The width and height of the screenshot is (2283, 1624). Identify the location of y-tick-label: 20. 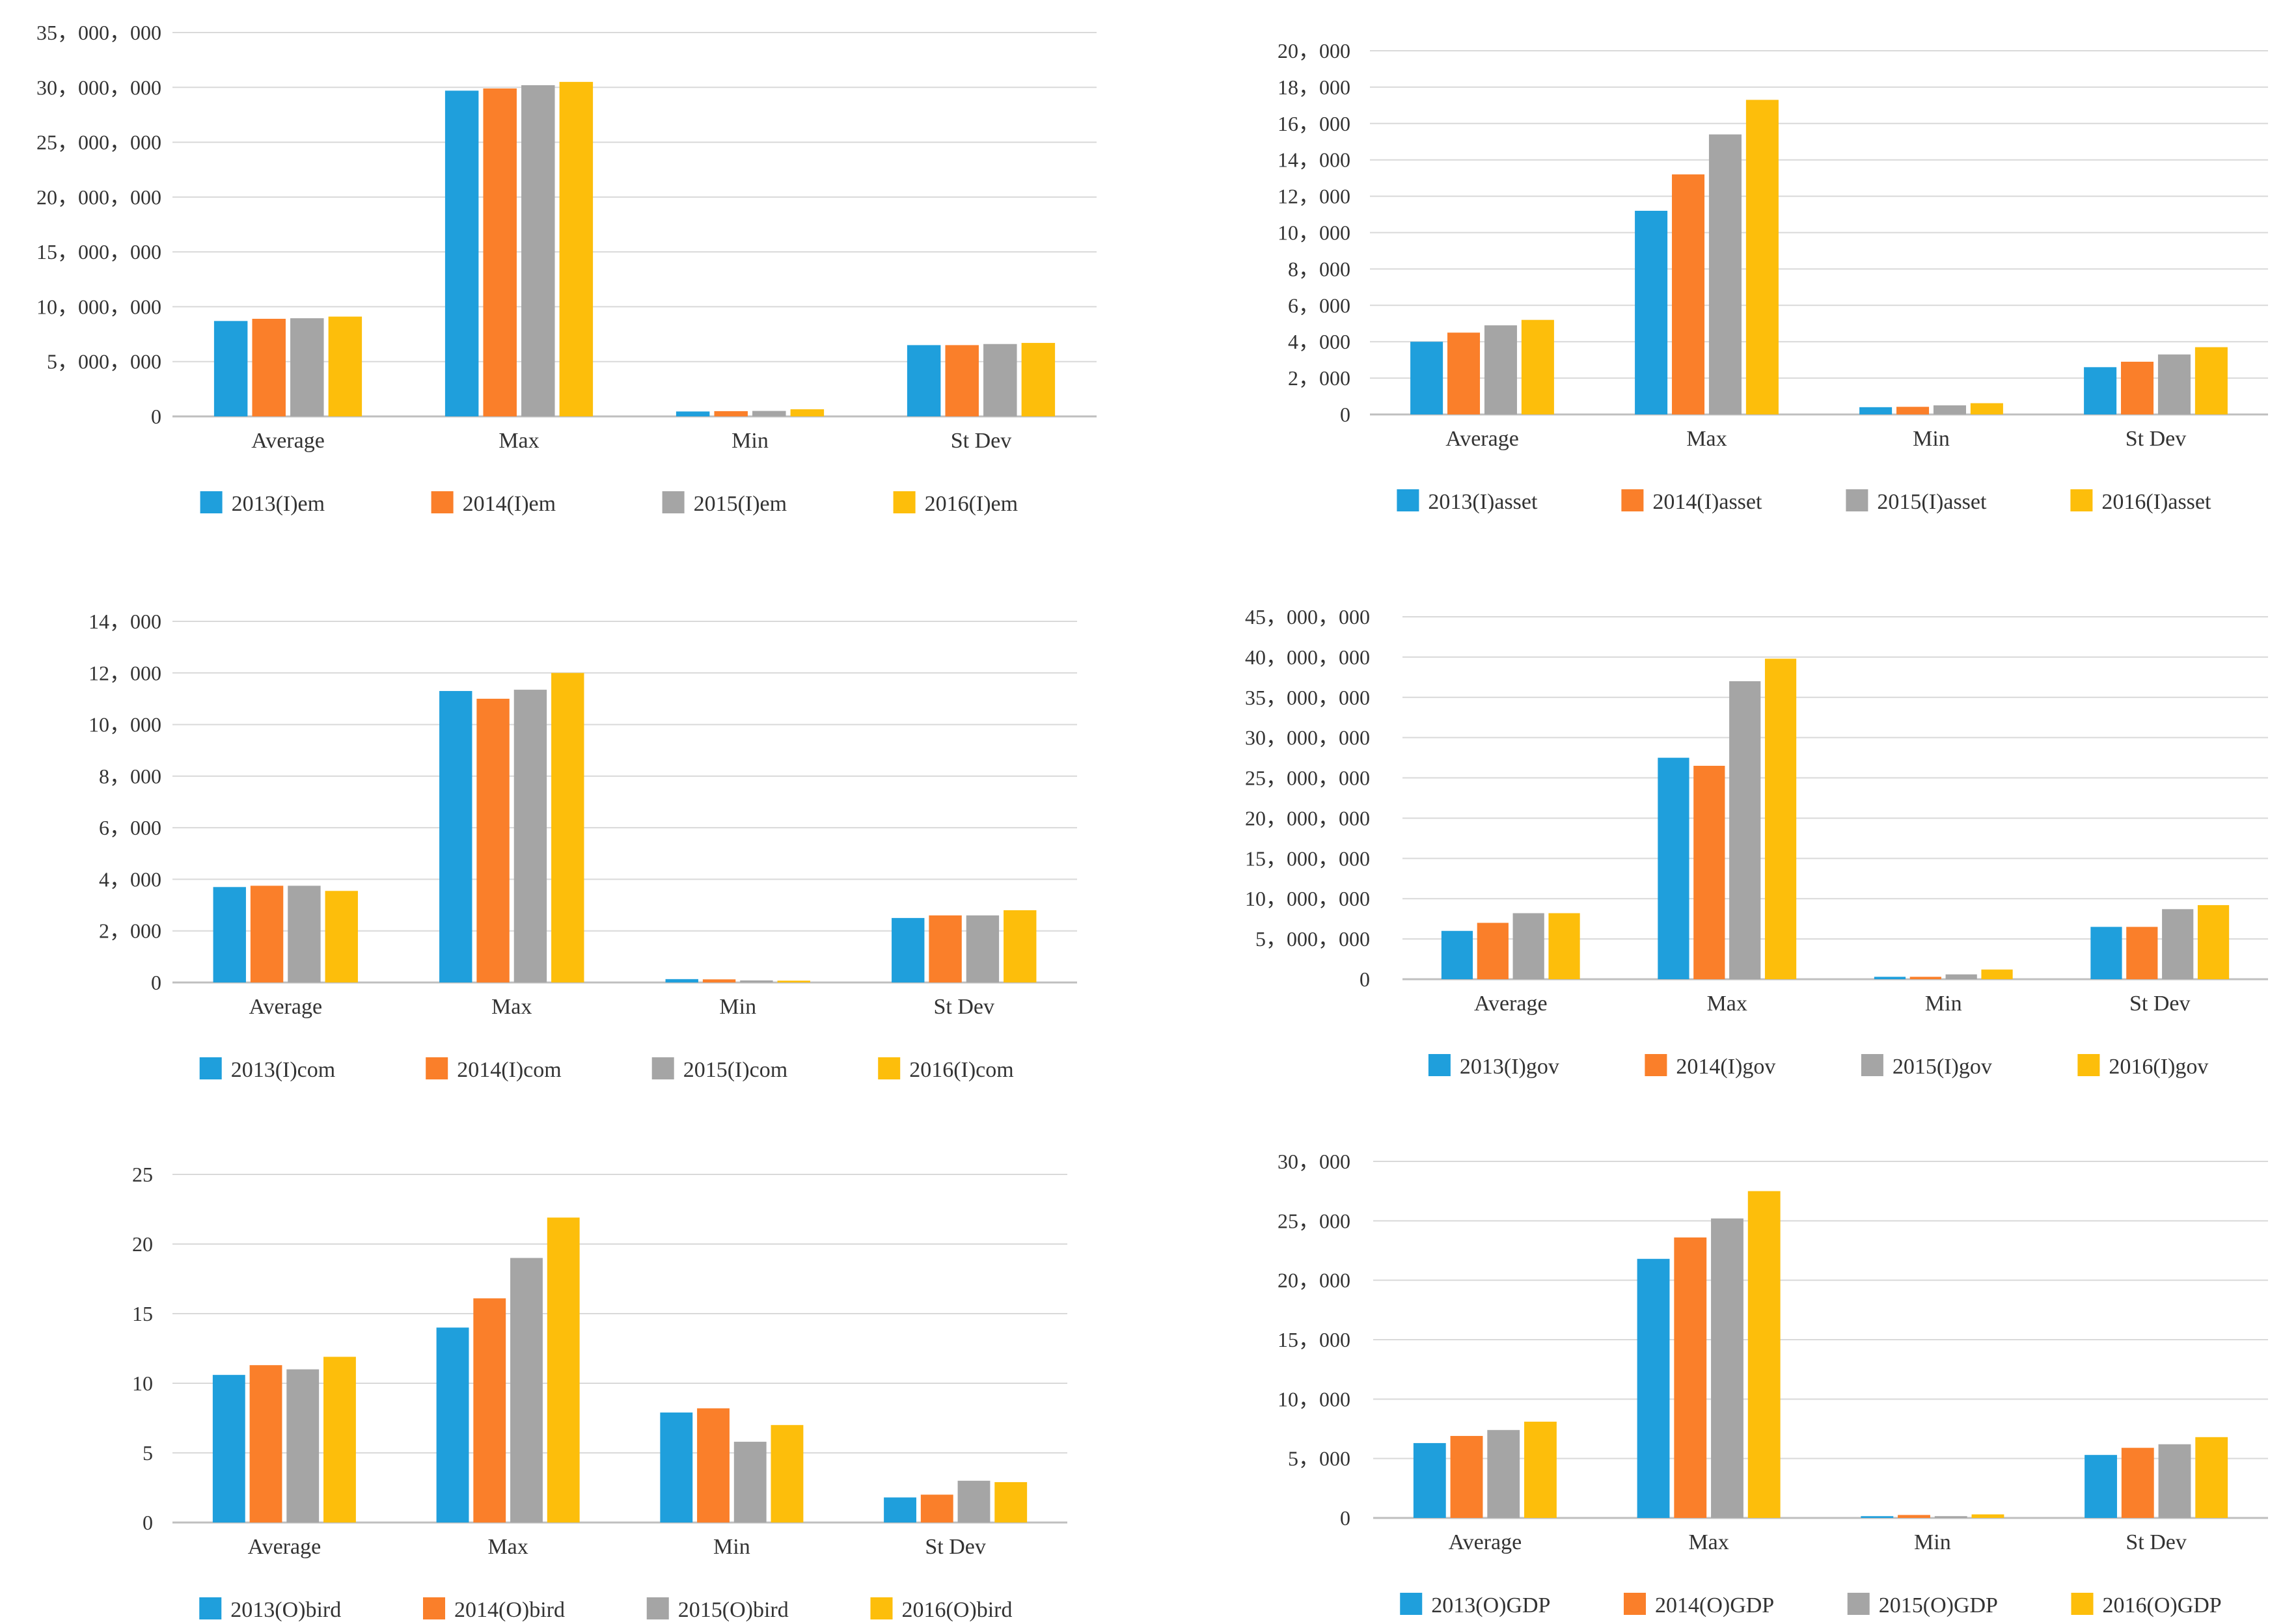
(143, 1244).